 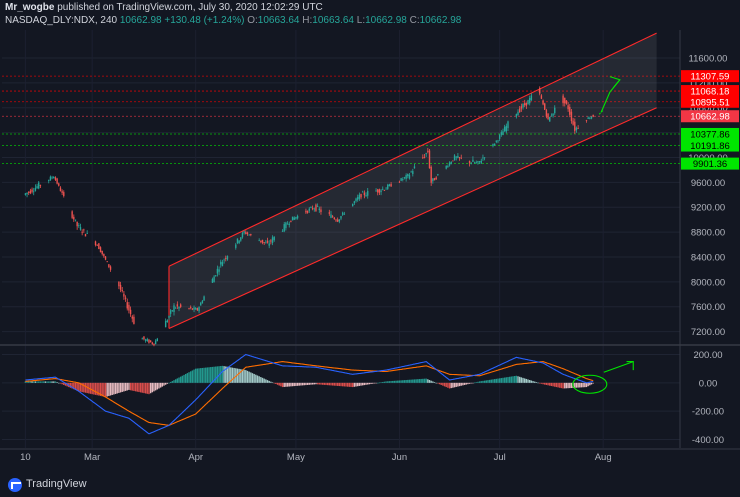 I want to click on symbol-name: NASDAQ_DLY:NDX, 240, so click(x=61, y=20).